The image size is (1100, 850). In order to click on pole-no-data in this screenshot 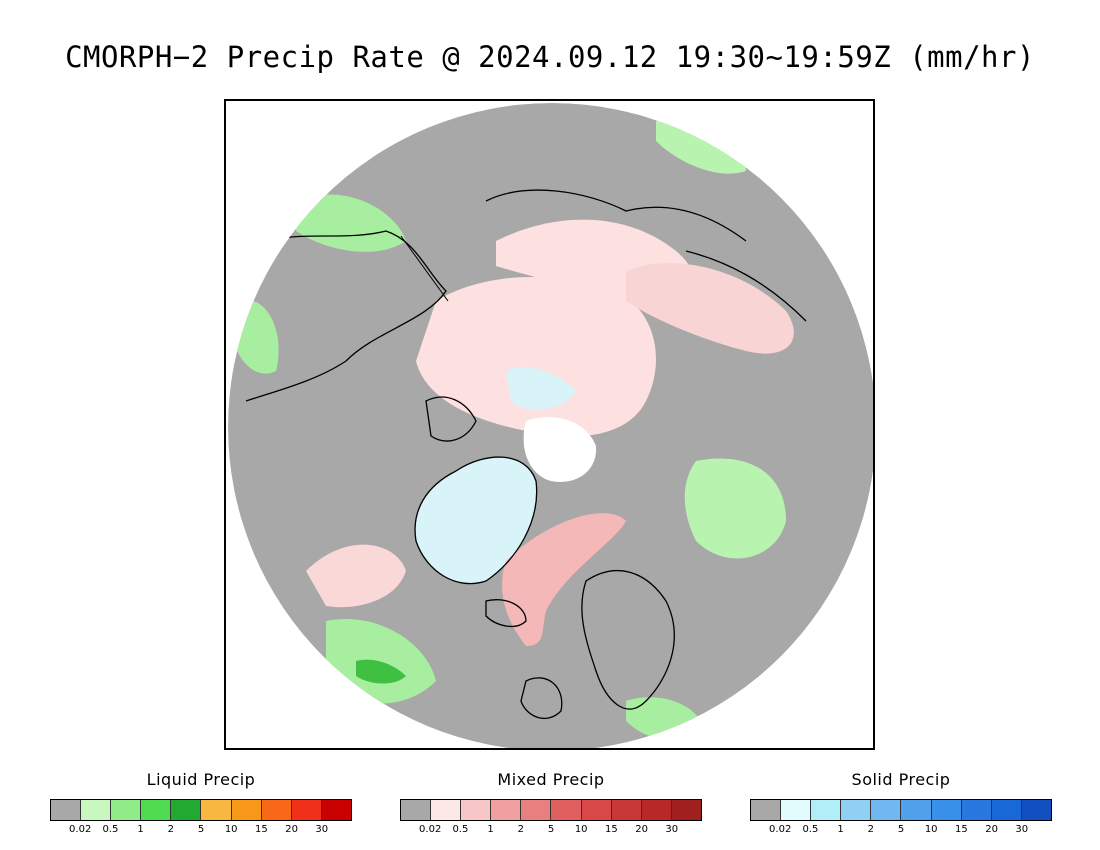, I will do `click(560, 449)`.